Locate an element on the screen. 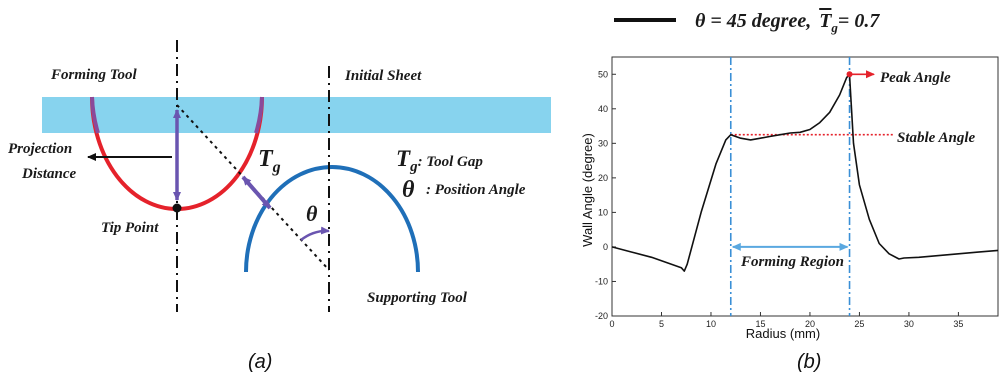  x-tick-label: 25 is located at coordinates (859, 324).